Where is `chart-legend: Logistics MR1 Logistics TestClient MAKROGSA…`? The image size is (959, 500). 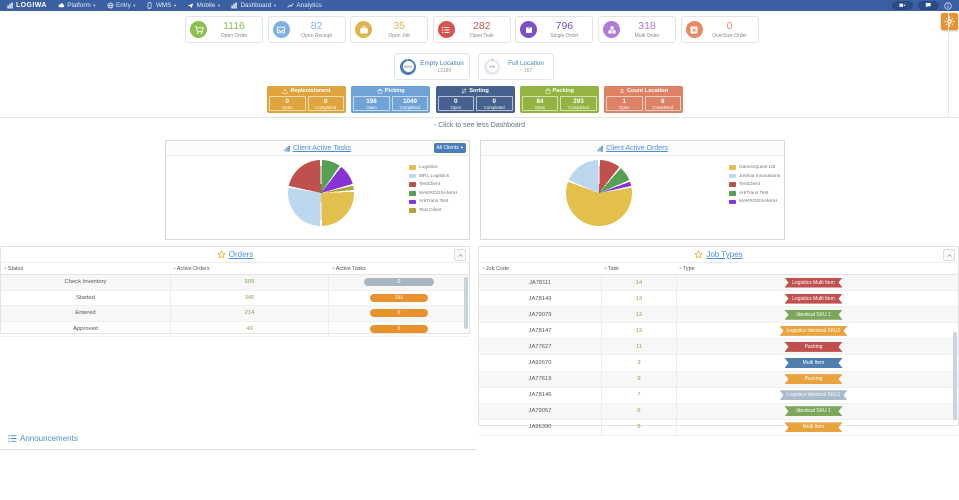
chart-legend: Logistics MR1 Logistics TestClient MAKROGSA… is located at coordinates (433, 191).